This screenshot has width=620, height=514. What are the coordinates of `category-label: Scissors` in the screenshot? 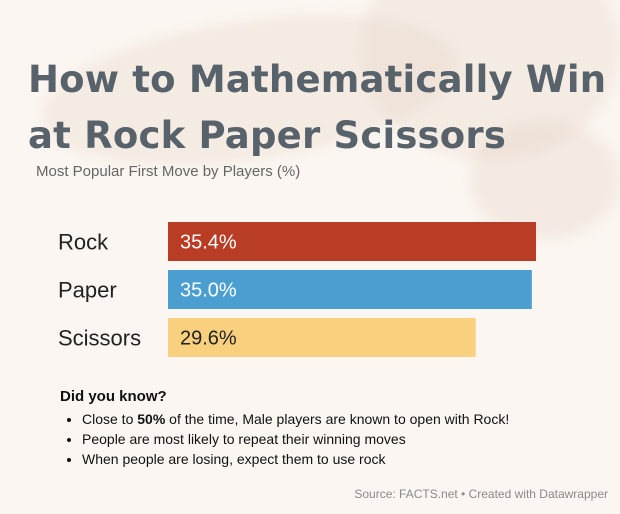 It's located at (99, 338).